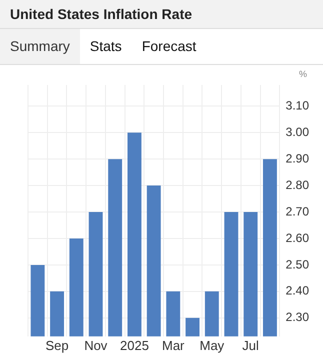  Describe the element at coordinates (105, 46) in the screenshot. I see `text: Stats` at that location.